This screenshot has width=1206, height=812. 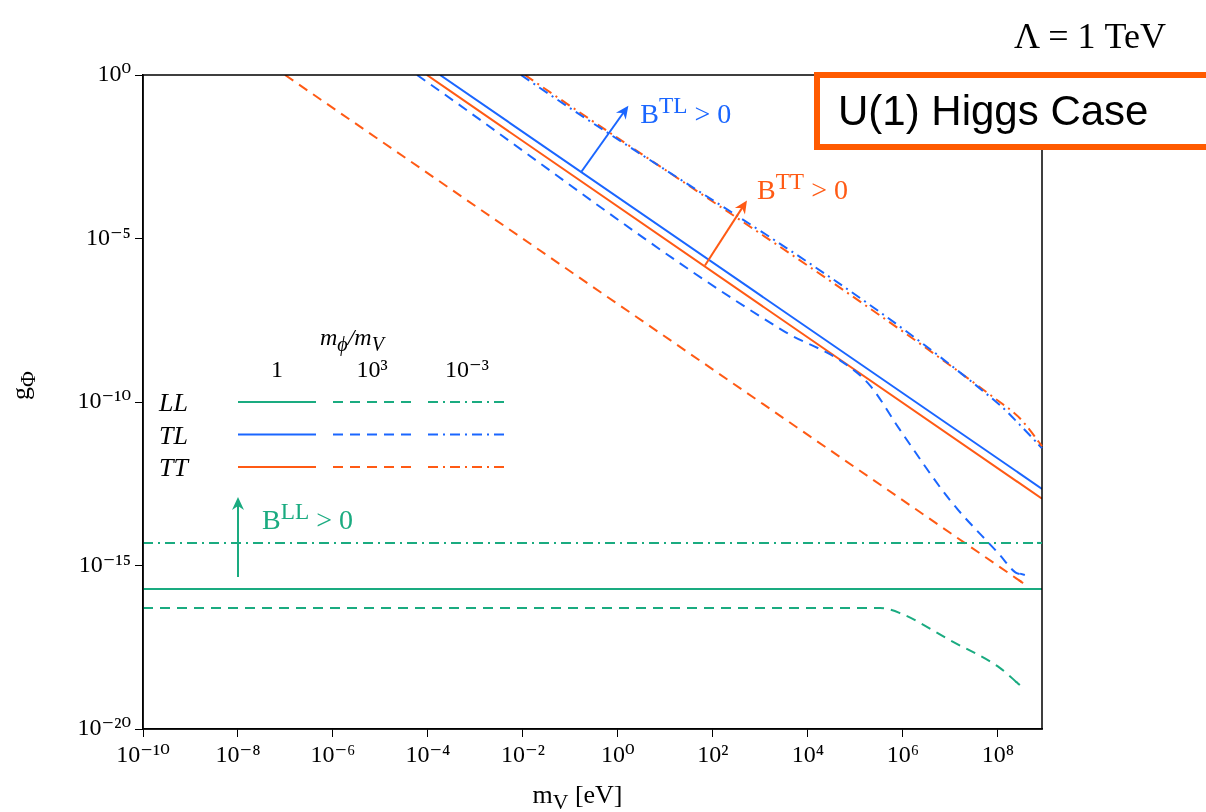 I want to click on annotation: 10⁻³, so click(x=467, y=369).